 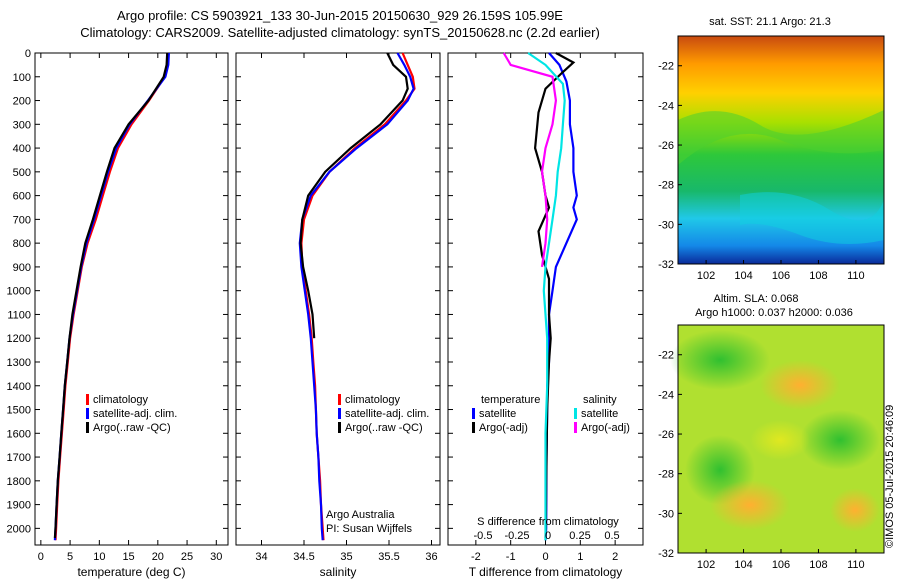 What do you see at coordinates (483, 536) in the screenshot?
I see `x-tick-label-salinity: -0.5` at bounding box center [483, 536].